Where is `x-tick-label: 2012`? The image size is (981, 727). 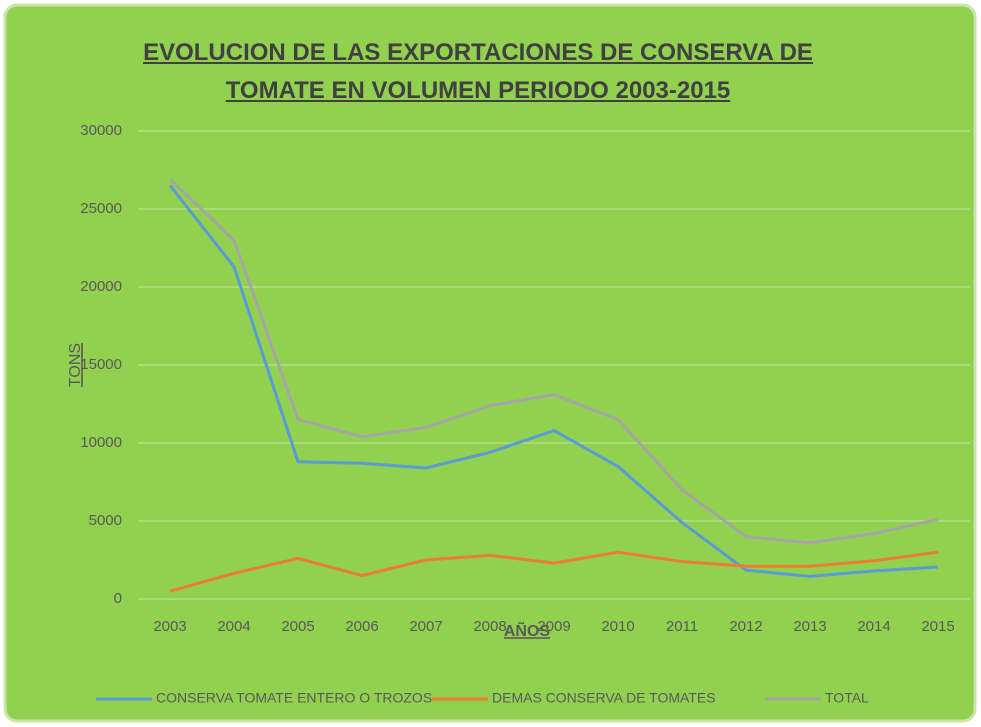
x-tick-label: 2012 is located at coordinates (745, 626).